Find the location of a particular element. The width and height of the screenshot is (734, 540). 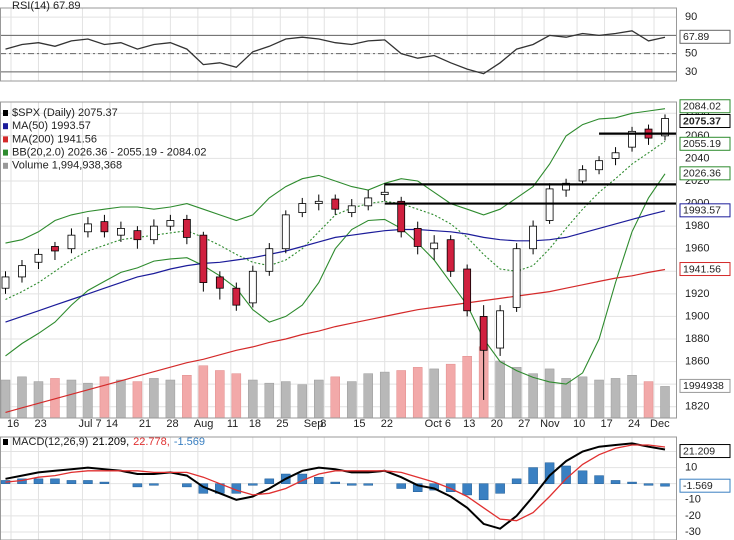

x-tick-label: Dec is located at coordinates (660, 424).